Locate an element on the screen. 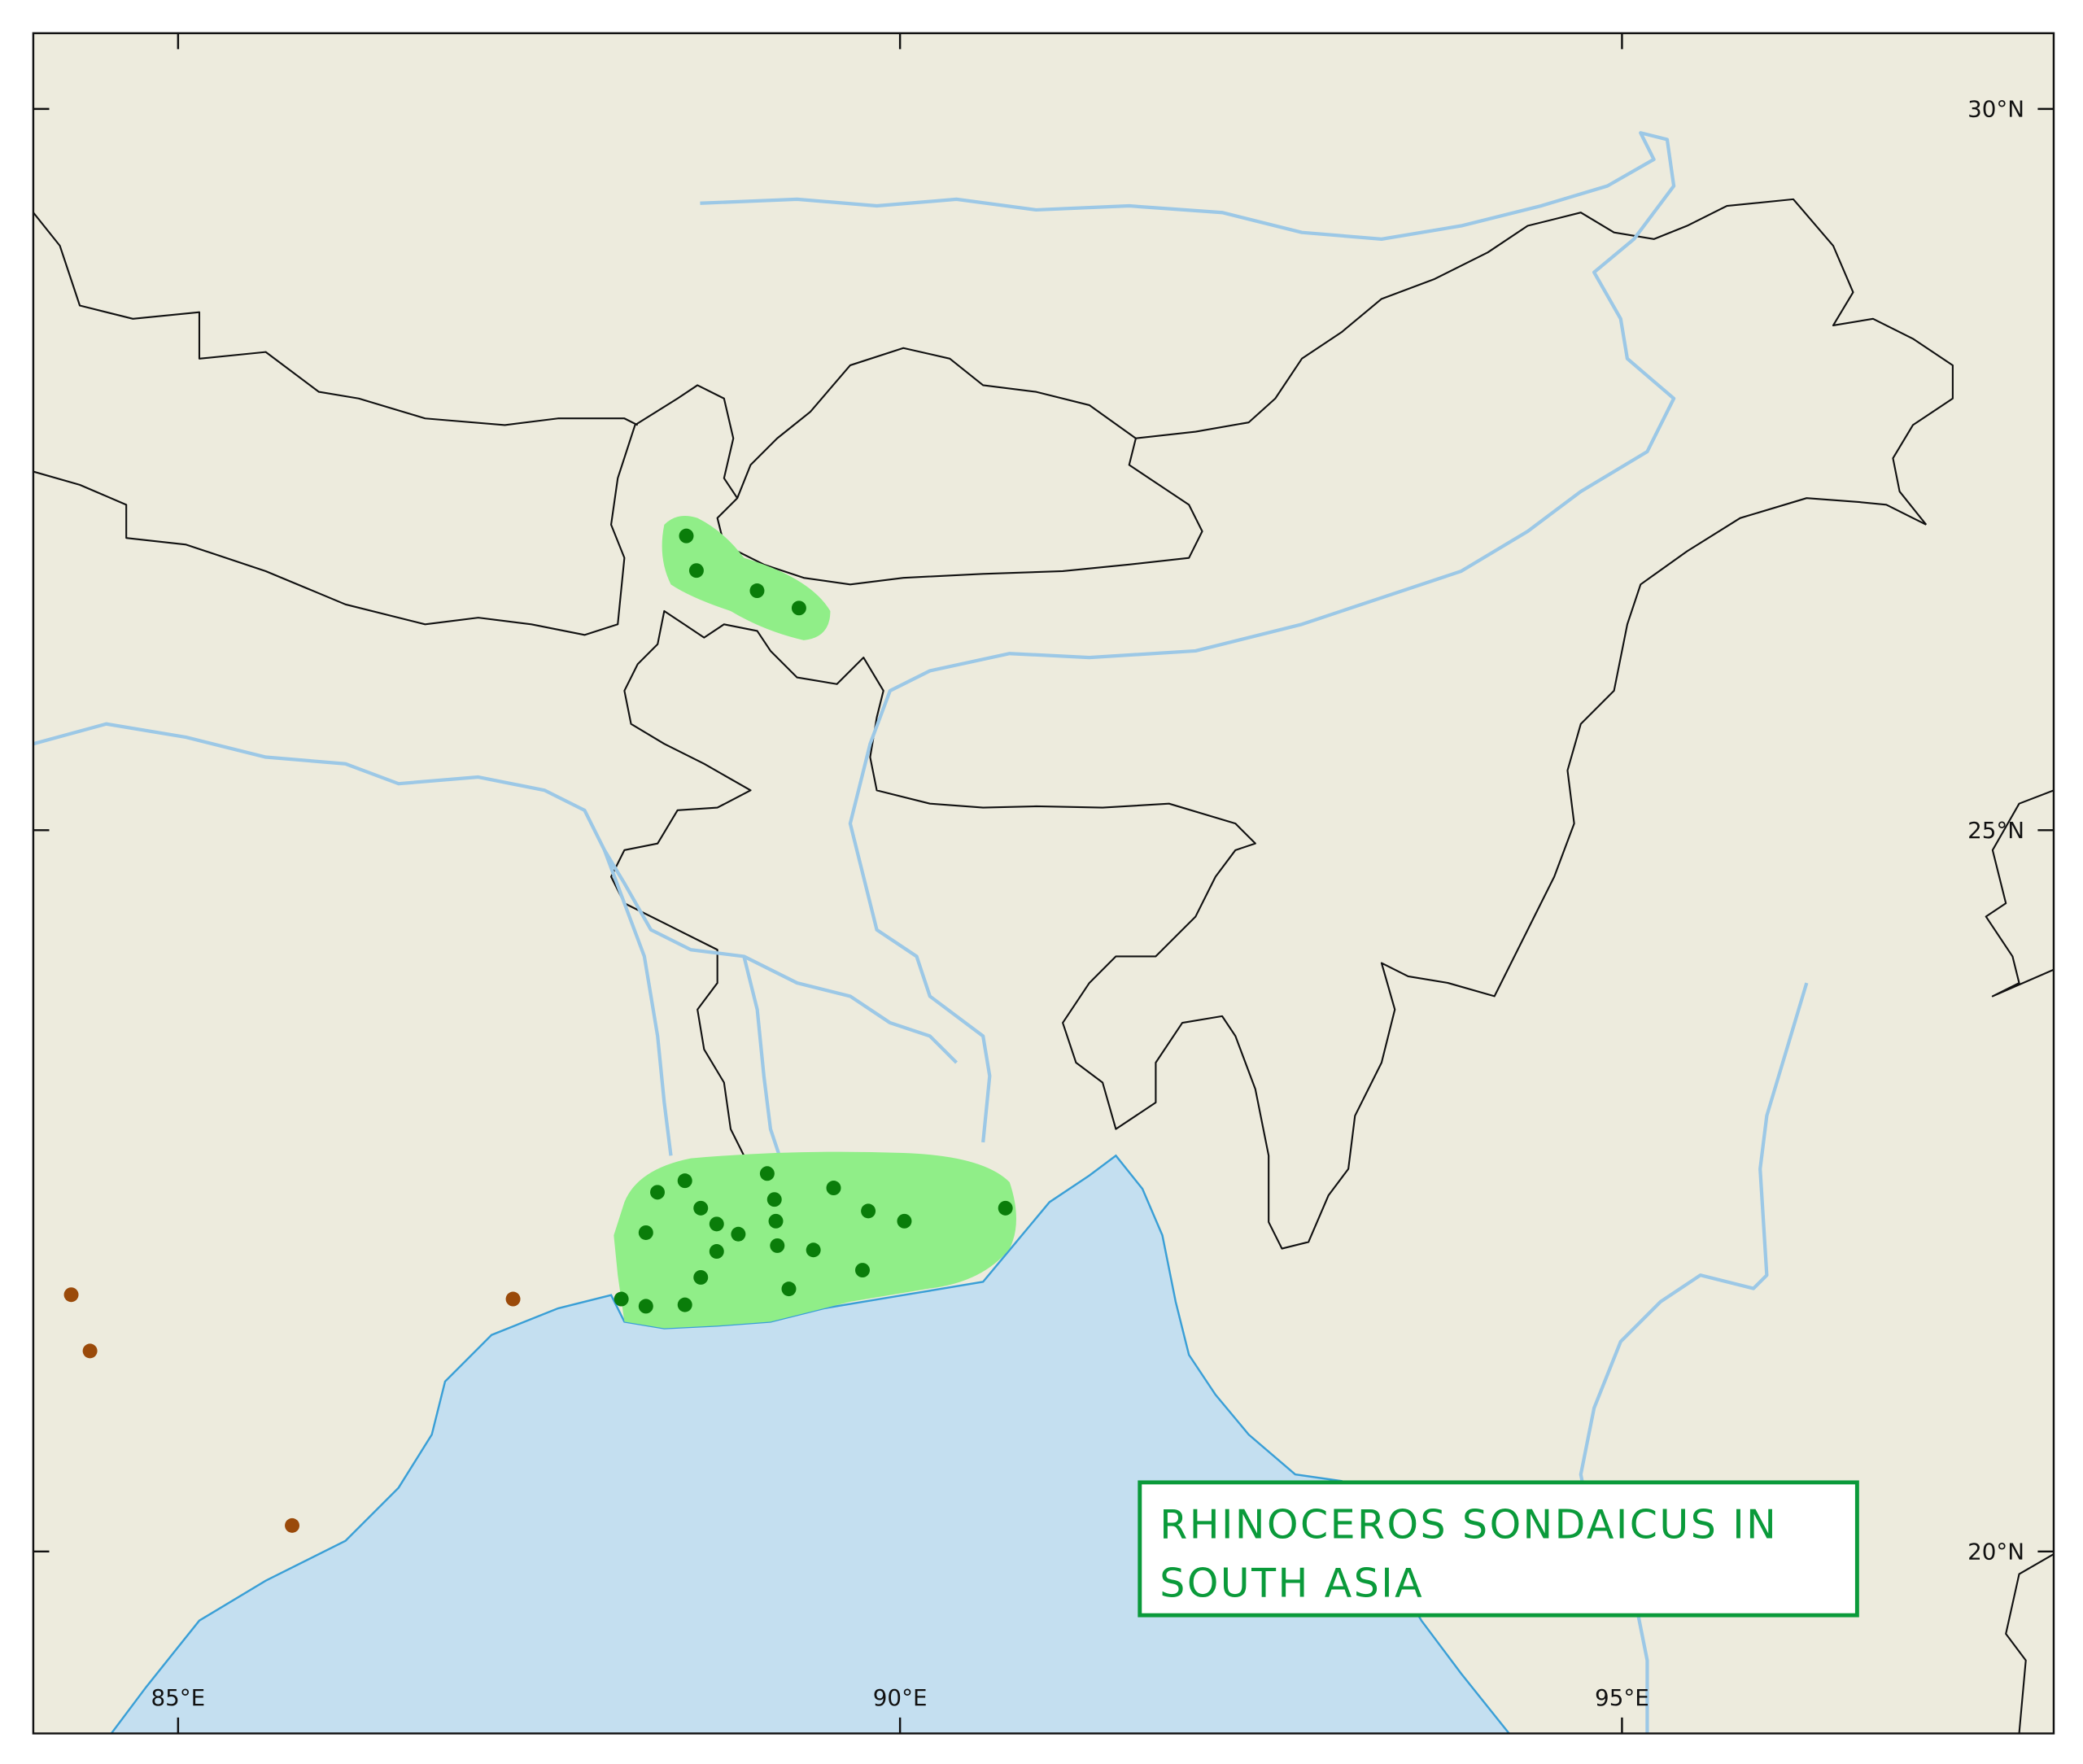 The width and height of the screenshot is (2083, 1764). lon-tick-label: 95°E is located at coordinates (1622, 1697).